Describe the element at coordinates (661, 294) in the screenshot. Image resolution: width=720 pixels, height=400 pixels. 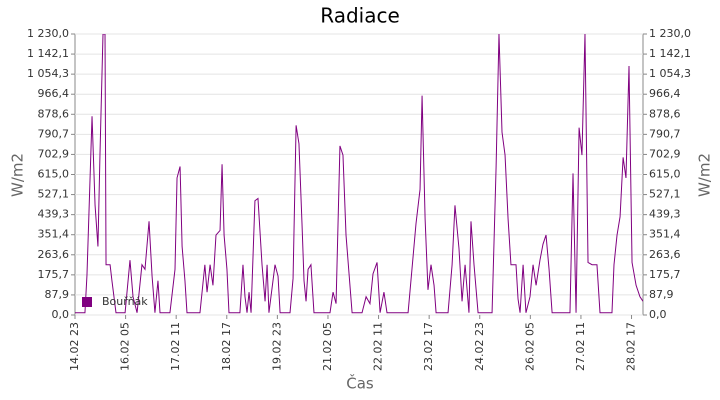
I see `y2-tick-label: 87,9` at that location.